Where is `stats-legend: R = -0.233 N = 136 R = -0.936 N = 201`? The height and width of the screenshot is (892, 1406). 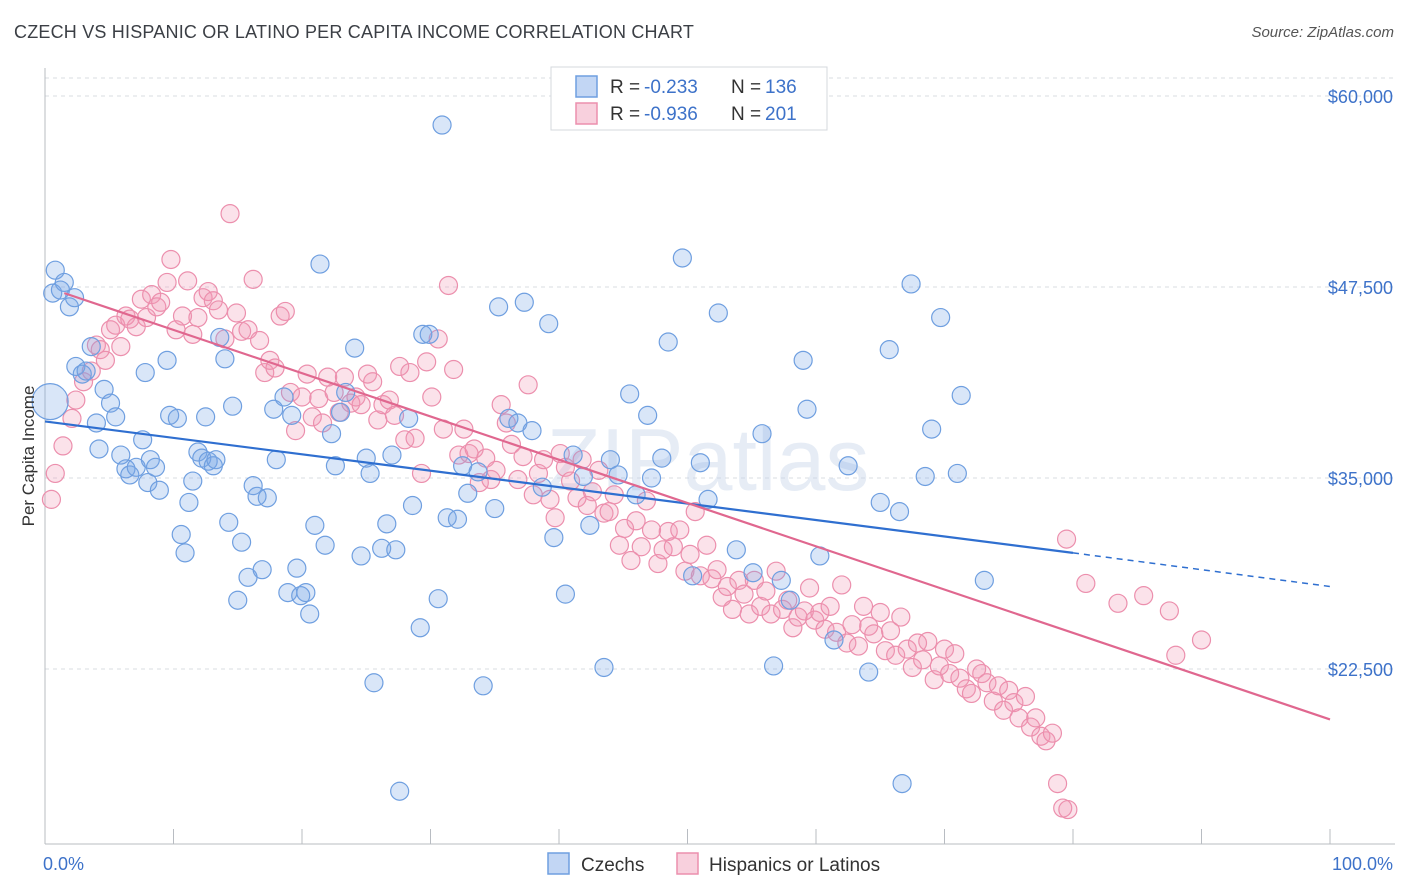
stats-legend: R = -0.233 N = 136 R = -0.936 N = 201 is located at coordinates (689, 98).